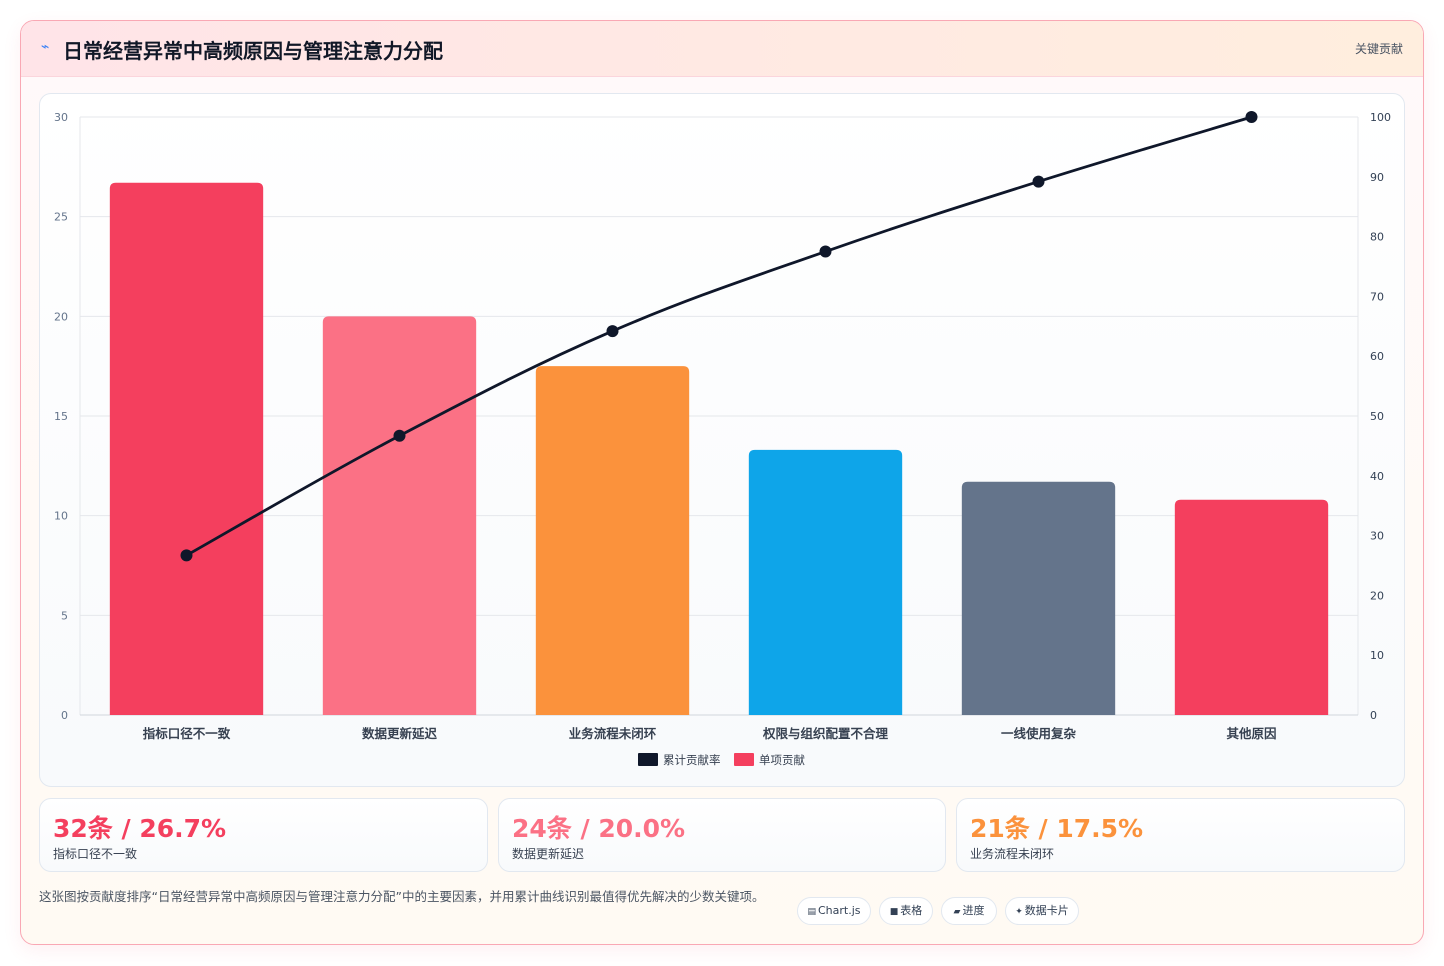 Image resolution: width=1444 pixels, height=966 pixels. I want to click on left-tick-label: 30, so click(61, 117).